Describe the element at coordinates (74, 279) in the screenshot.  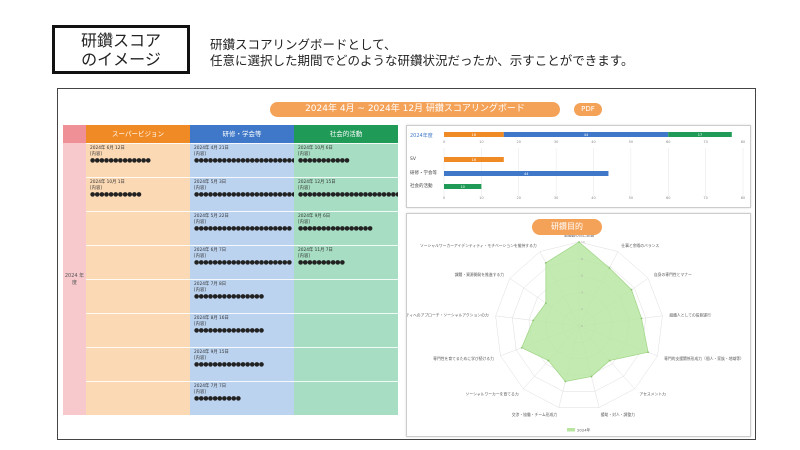
I see `year-label: 2024 年度` at that location.